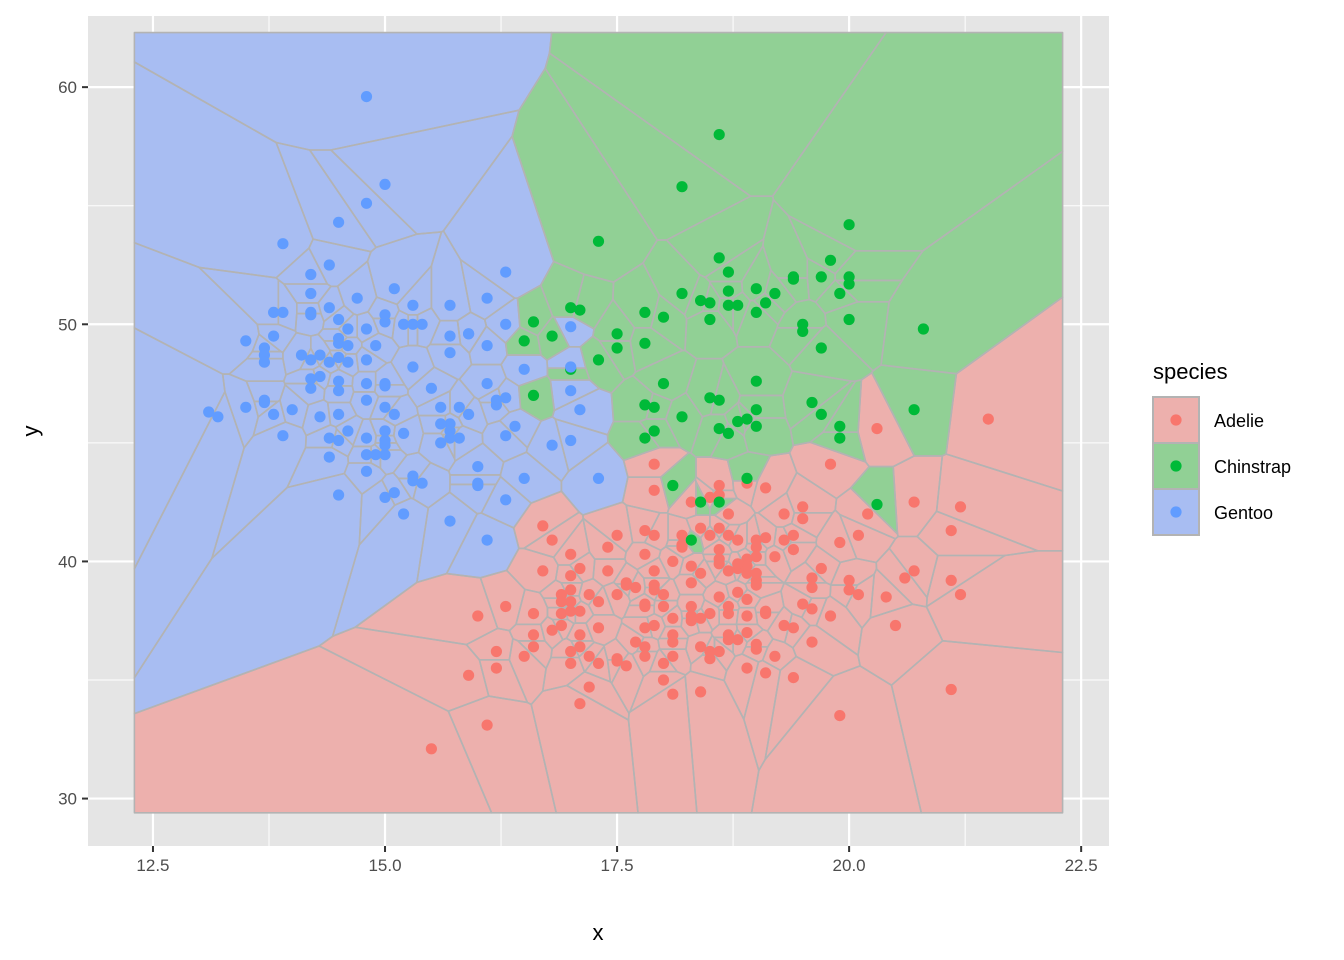 Image resolution: width=1344 pixels, height=960 pixels. Describe the element at coordinates (1176, 420) in the screenshot. I see `legend-key-point` at that location.